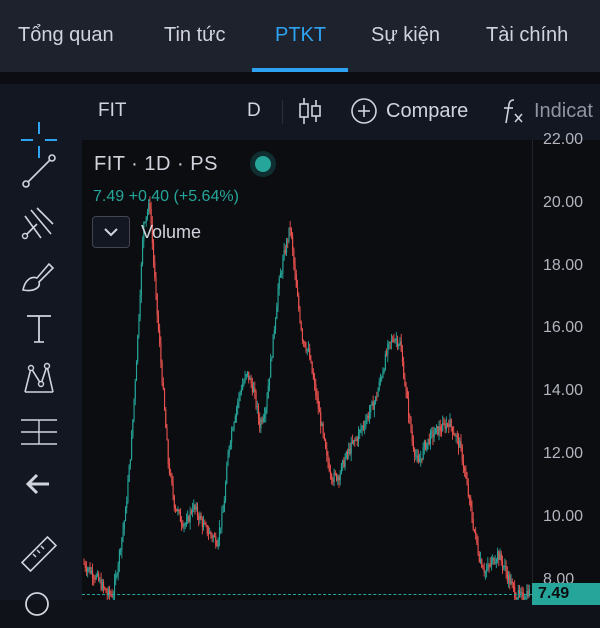 Image resolution: width=600 pixels, height=628 pixels. What do you see at coordinates (263, 164) in the screenshot?
I see `market-status-dot` at bounding box center [263, 164].